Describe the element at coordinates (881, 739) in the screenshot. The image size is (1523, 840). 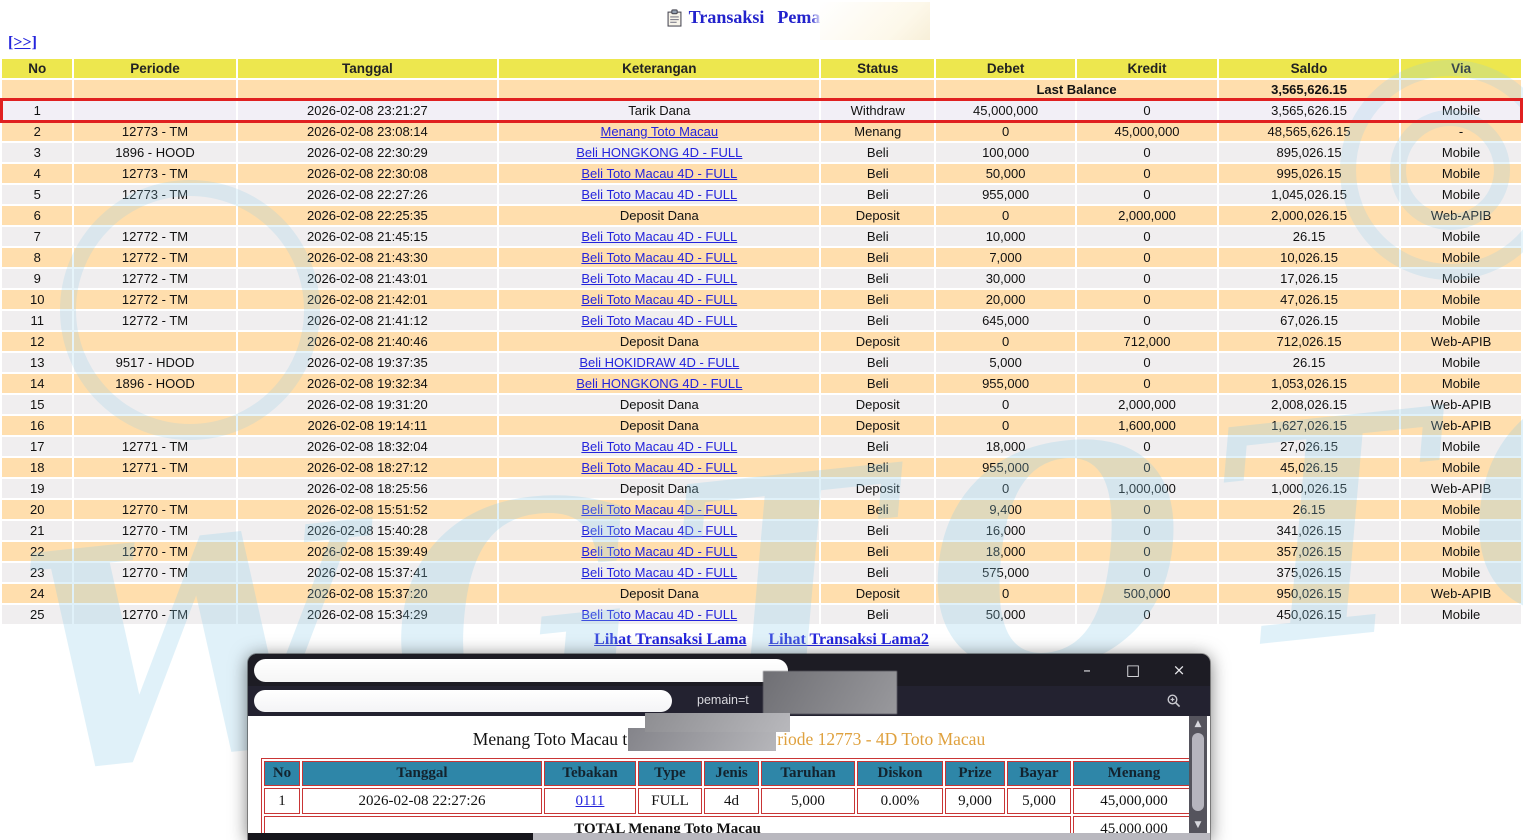
I see `popup-heading-suffix: riode 12773 - 4D Toto Macau` at that location.